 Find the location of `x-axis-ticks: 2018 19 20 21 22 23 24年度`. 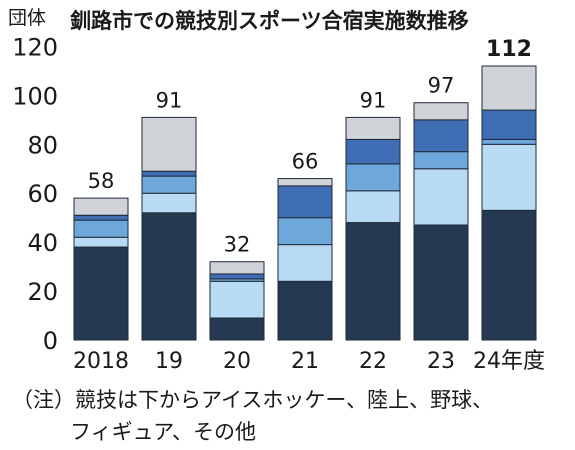

x-axis-ticks: 2018 19 20 21 22 23 24年度 is located at coordinates (309, 361).